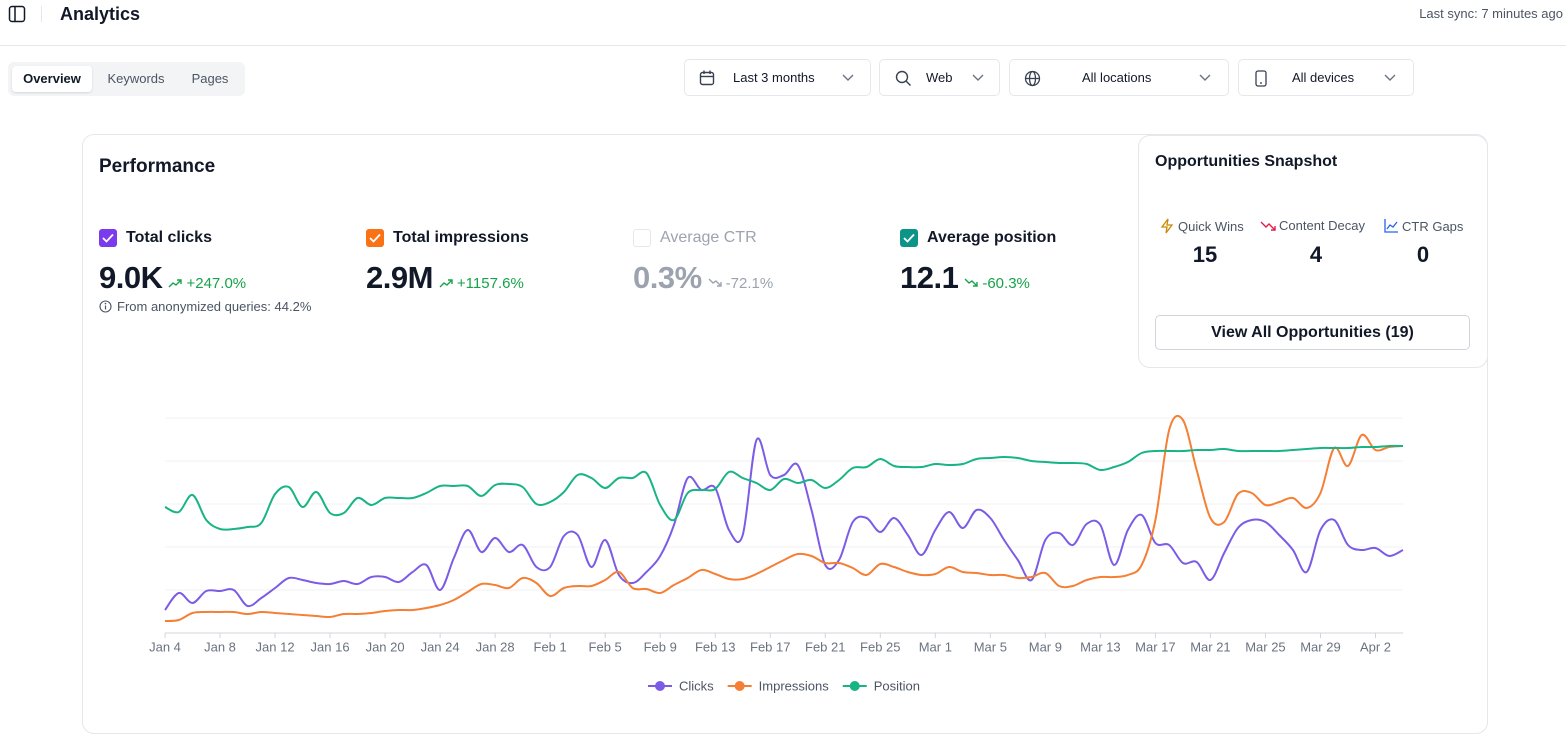  What do you see at coordinates (229, 262) in the screenshot?
I see `metric: Total clicks 9.0K +247.0%` at bounding box center [229, 262].